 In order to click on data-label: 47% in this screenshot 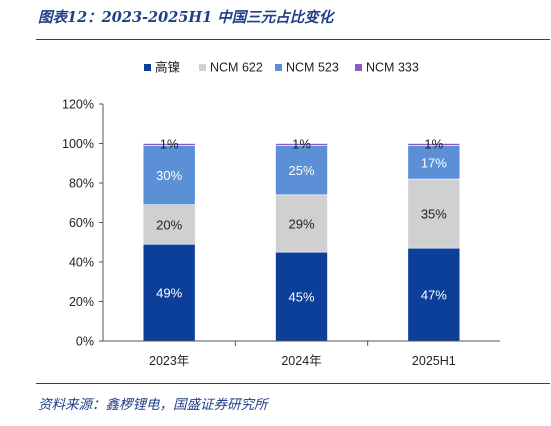, I will do `click(434, 295)`.